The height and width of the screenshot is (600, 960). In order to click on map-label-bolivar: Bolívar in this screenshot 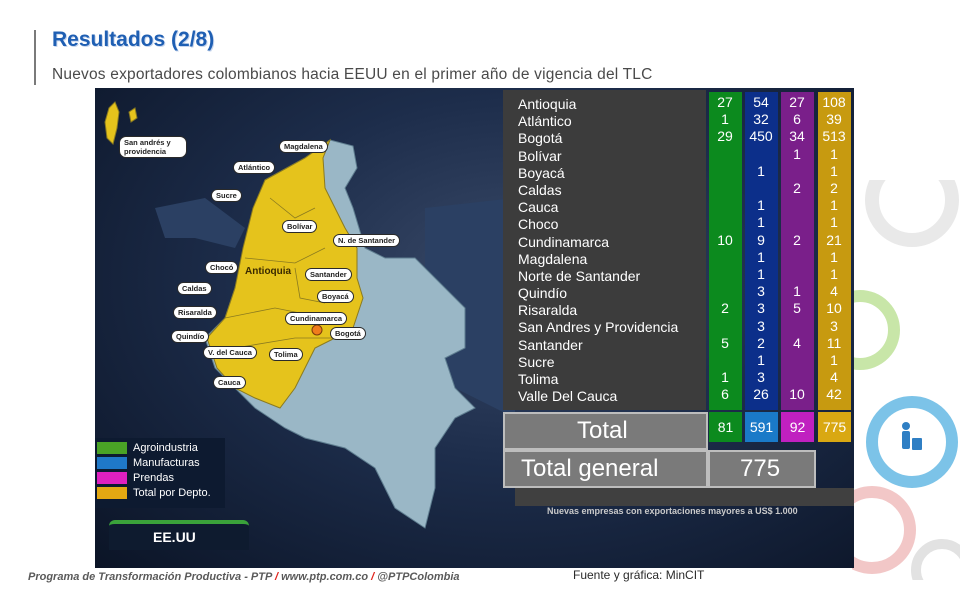, I will do `click(300, 226)`.